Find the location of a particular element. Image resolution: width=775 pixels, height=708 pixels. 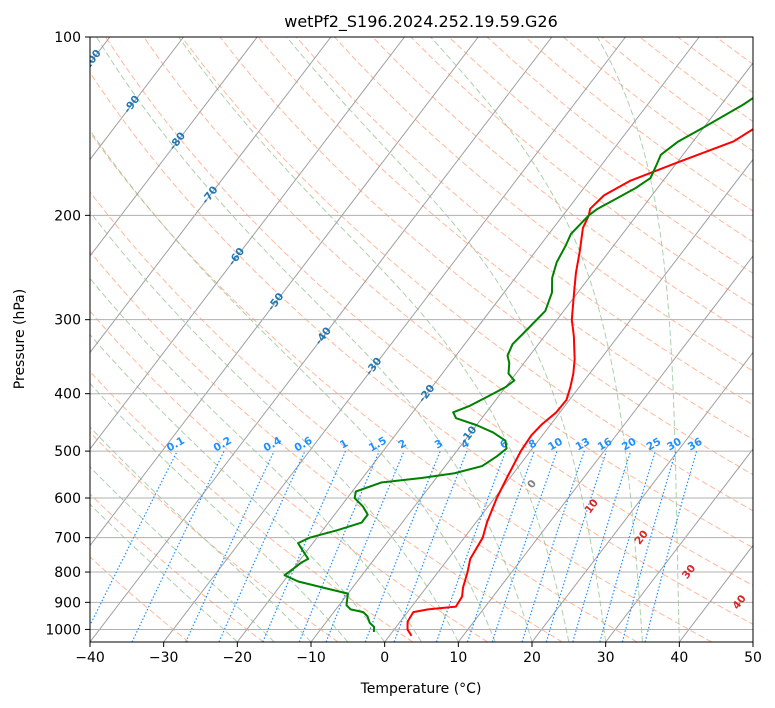

isotherm-label: -20 is located at coordinates (426, 394).